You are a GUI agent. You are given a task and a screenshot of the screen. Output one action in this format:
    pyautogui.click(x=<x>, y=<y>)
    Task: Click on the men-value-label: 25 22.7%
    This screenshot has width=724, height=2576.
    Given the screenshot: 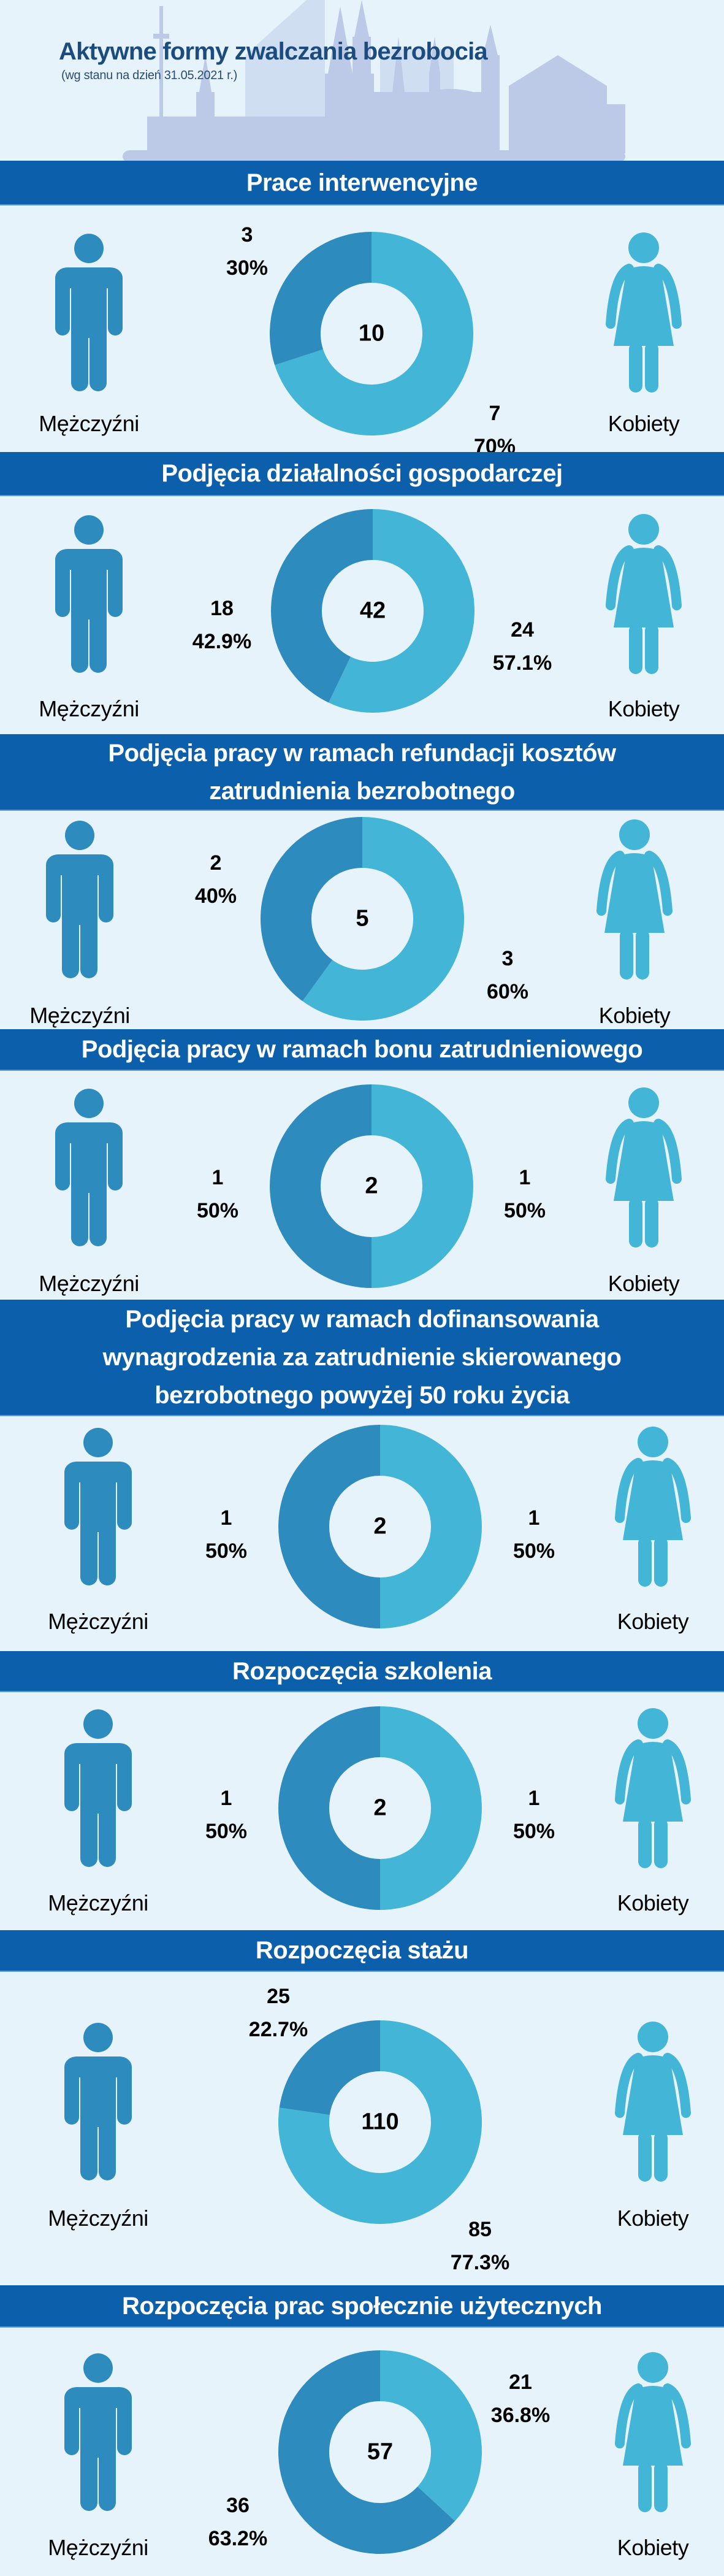 What is the action you would take?
    pyautogui.click(x=278, y=2013)
    